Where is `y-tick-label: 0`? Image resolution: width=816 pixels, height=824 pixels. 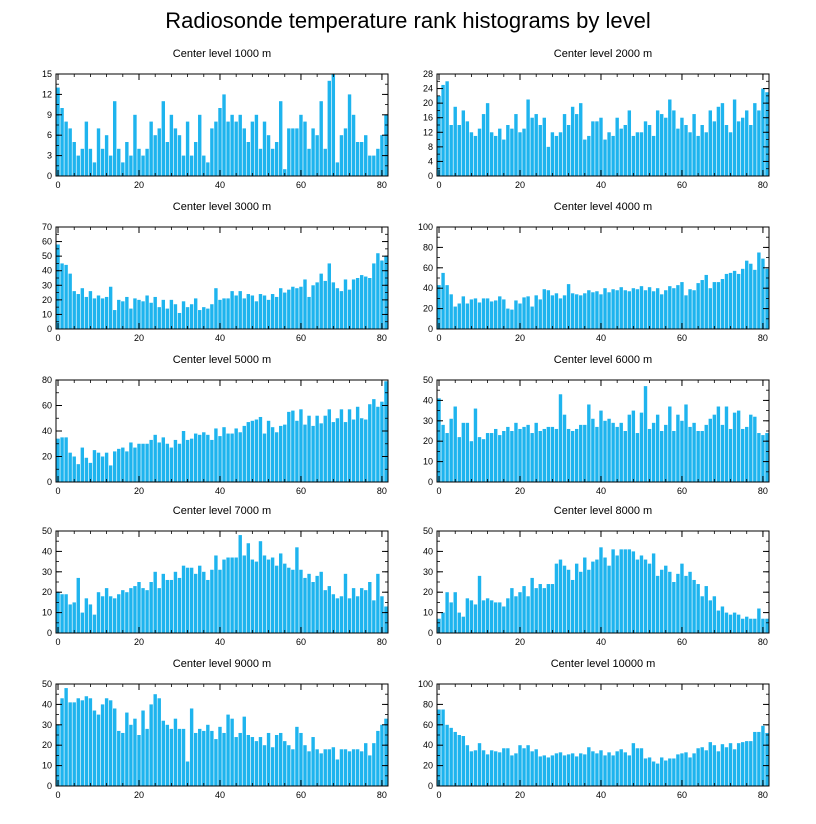 y-tick-label: 0 is located at coordinates (49, 176).